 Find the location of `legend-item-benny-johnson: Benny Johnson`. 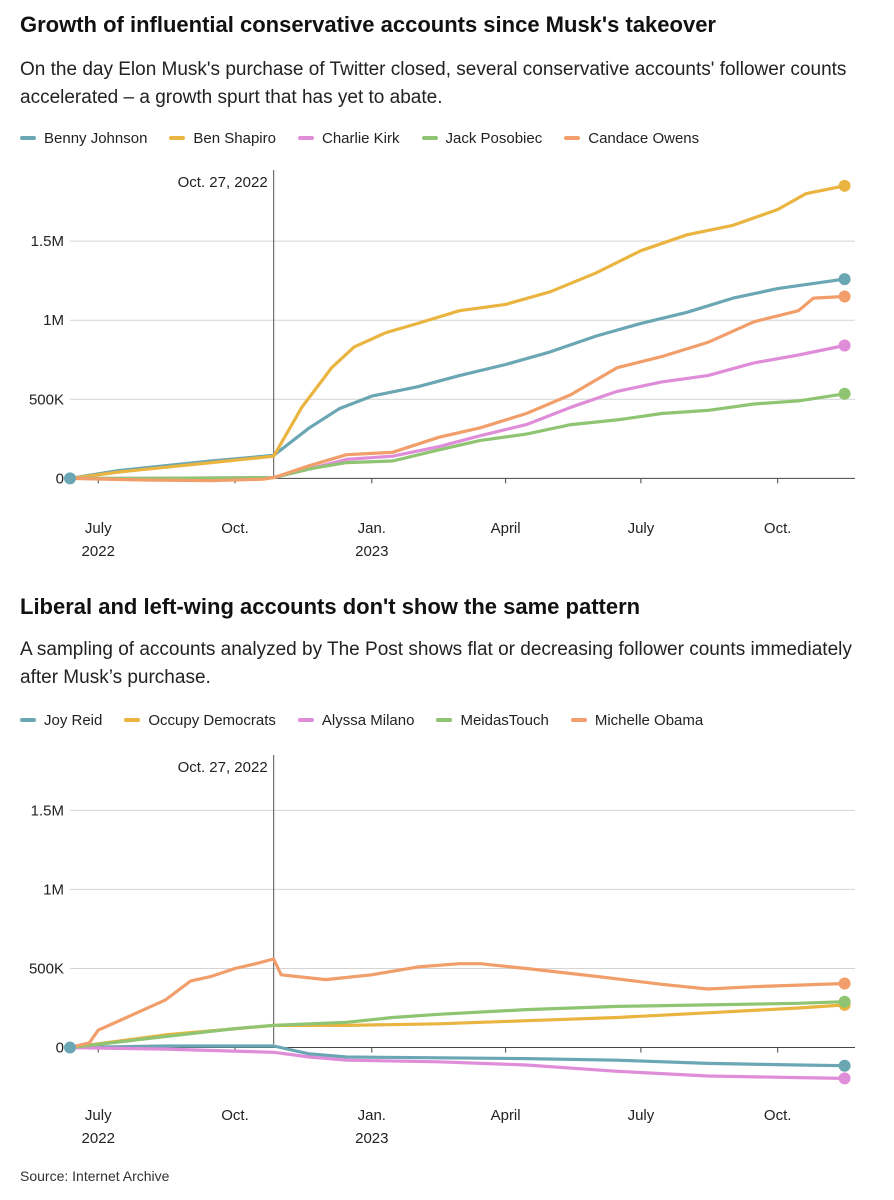

legend-item-benny-johnson: Benny Johnson is located at coordinates (83, 138).